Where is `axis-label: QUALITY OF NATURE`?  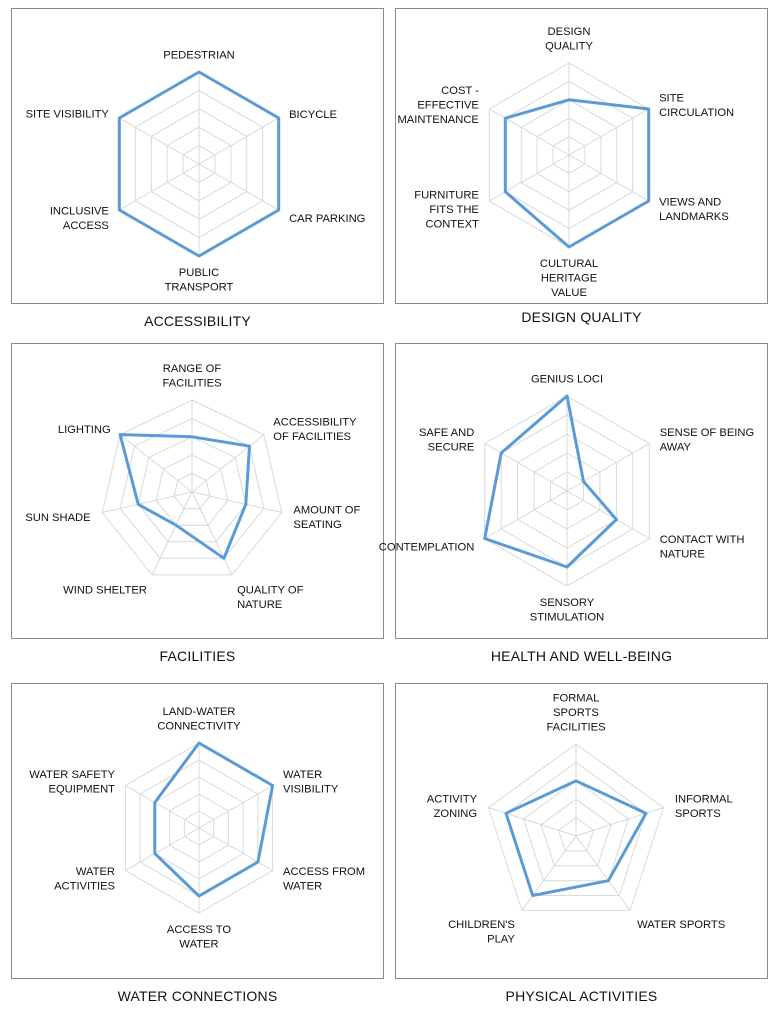 axis-label: QUALITY OF NATURE is located at coordinates (270, 598).